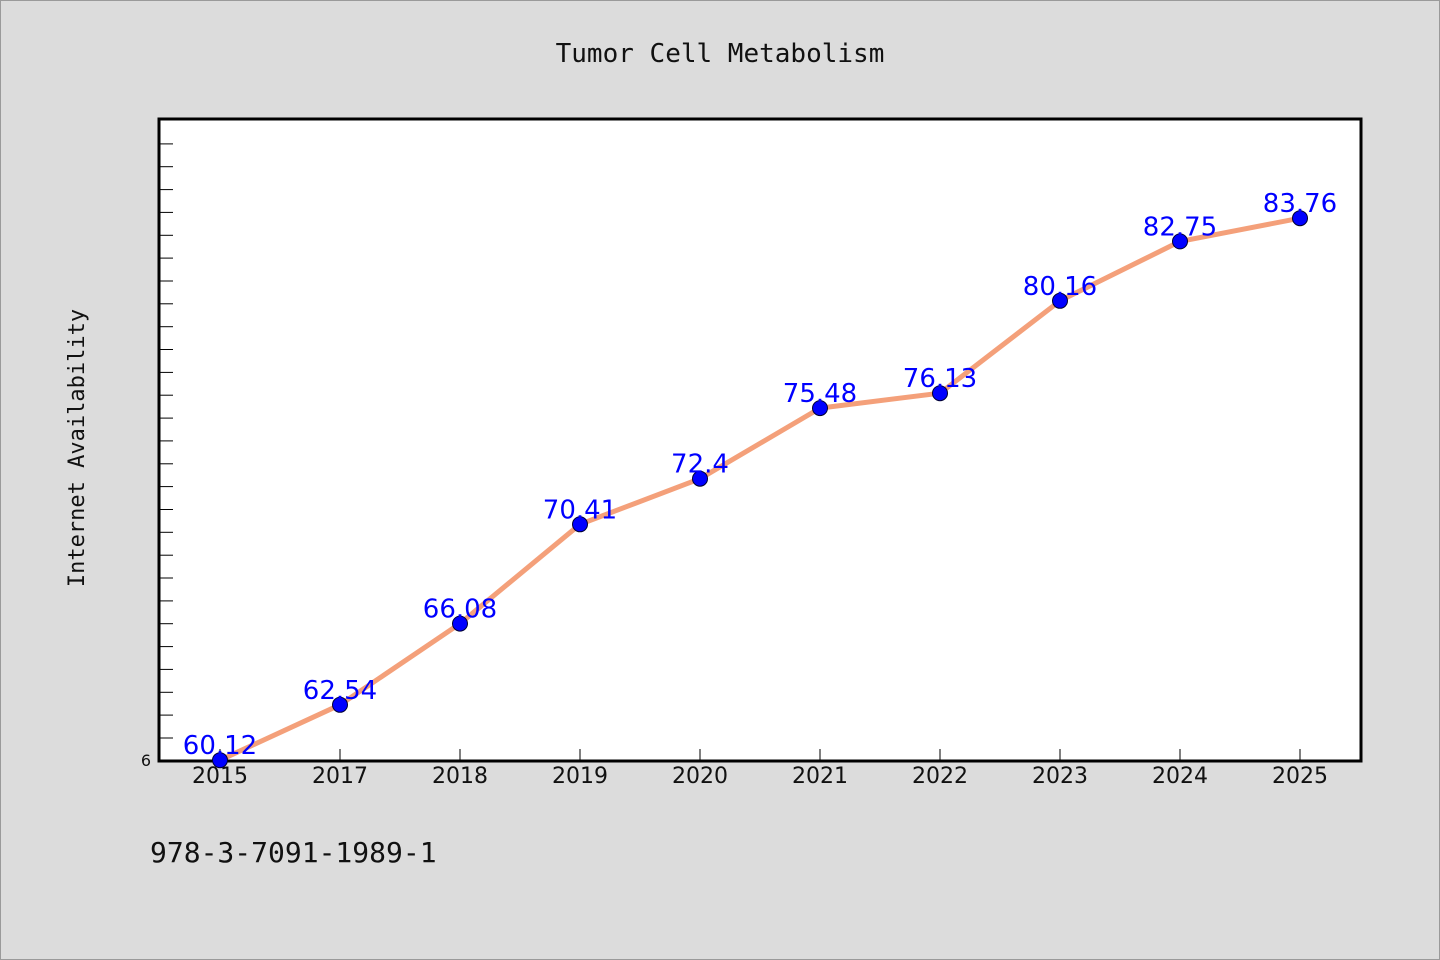 The height and width of the screenshot is (960, 1440). Describe the element at coordinates (940, 776) in the screenshot. I see `x-tick-label: 2022` at that location.